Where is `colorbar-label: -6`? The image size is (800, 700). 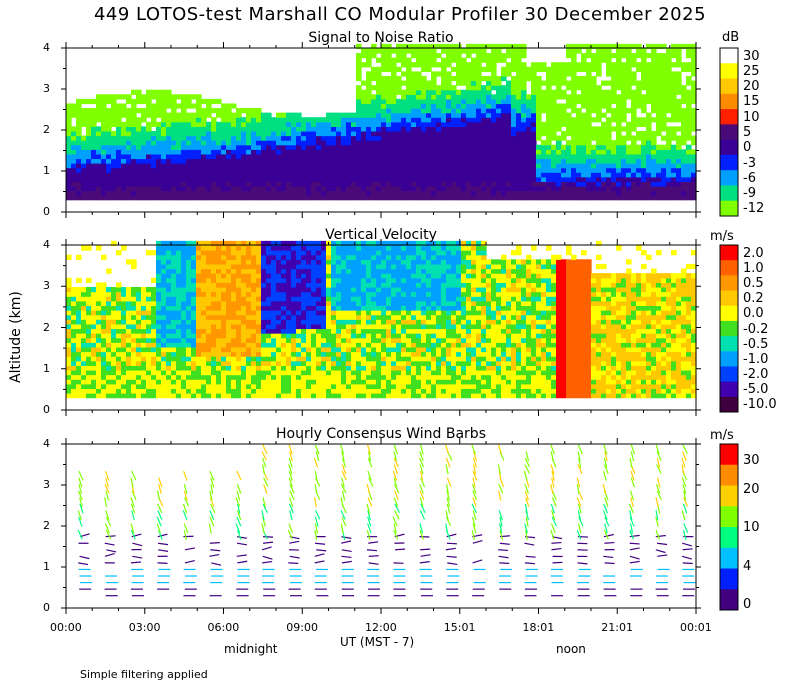
colorbar-label: -6 is located at coordinates (749, 178).